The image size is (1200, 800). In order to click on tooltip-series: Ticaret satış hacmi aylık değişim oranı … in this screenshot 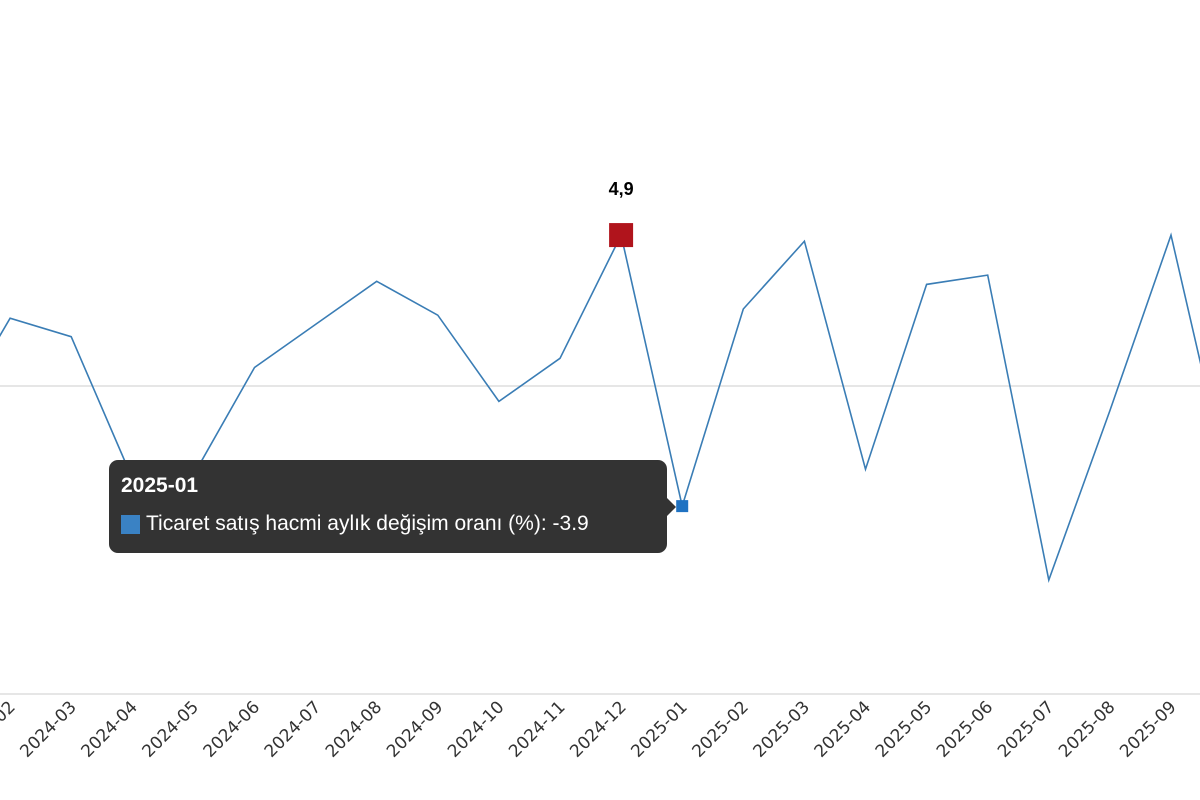, I will do `click(343, 523)`.